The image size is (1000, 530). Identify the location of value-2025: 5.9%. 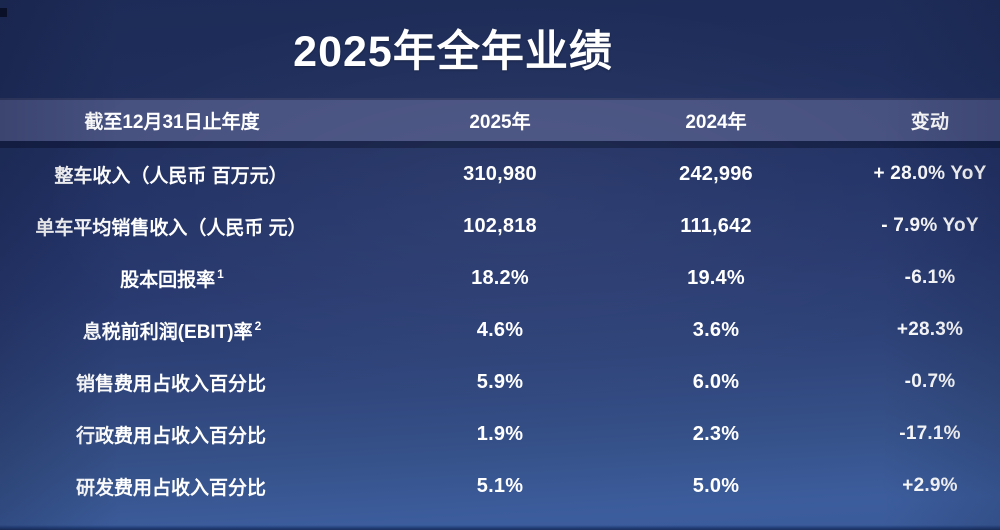
(500, 381).